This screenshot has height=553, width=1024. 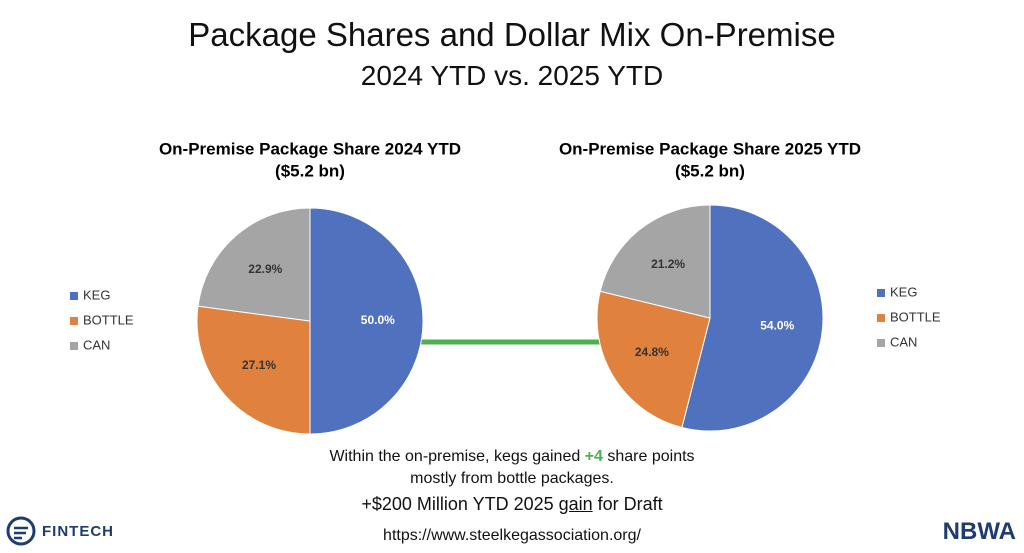 What do you see at coordinates (575, 504) in the screenshot?
I see `claim-underlined: gain` at bounding box center [575, 504].